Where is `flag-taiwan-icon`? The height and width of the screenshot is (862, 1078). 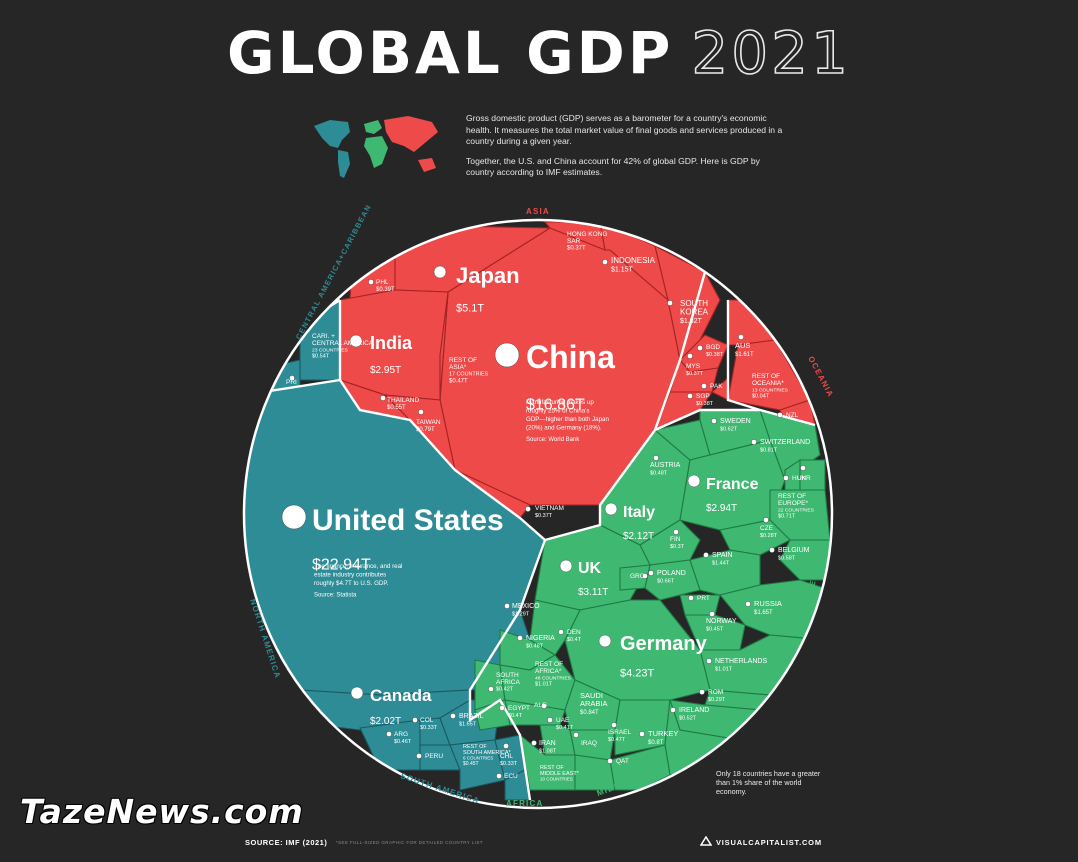
flag-taiwan-icon is located at coordinates (421, 412).